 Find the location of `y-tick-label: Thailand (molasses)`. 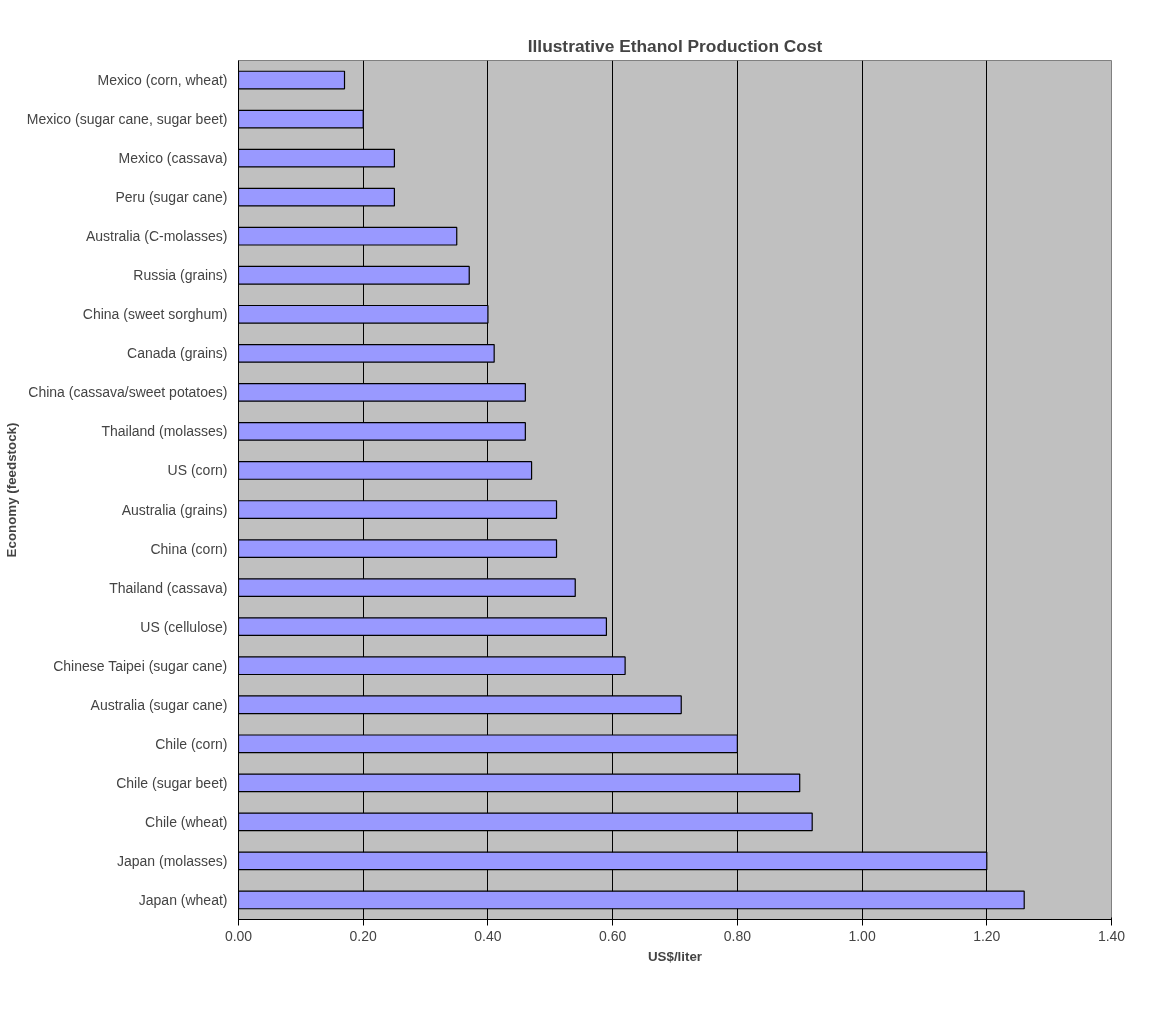

y-tick-label: Thailand (molasses) is located at coordinates (164, 431).